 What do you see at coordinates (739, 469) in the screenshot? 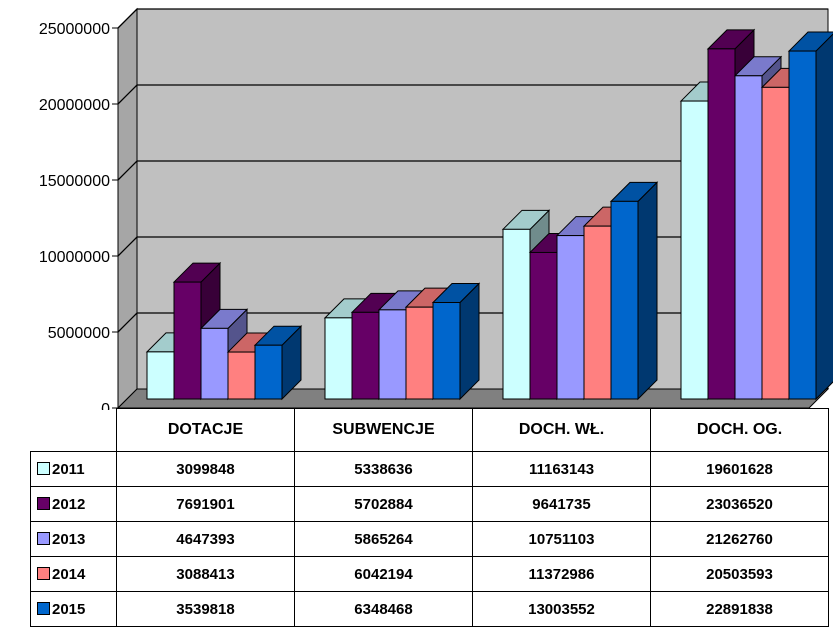
I see `table-cell-value: 19601628` at bounding box center [739, 469].